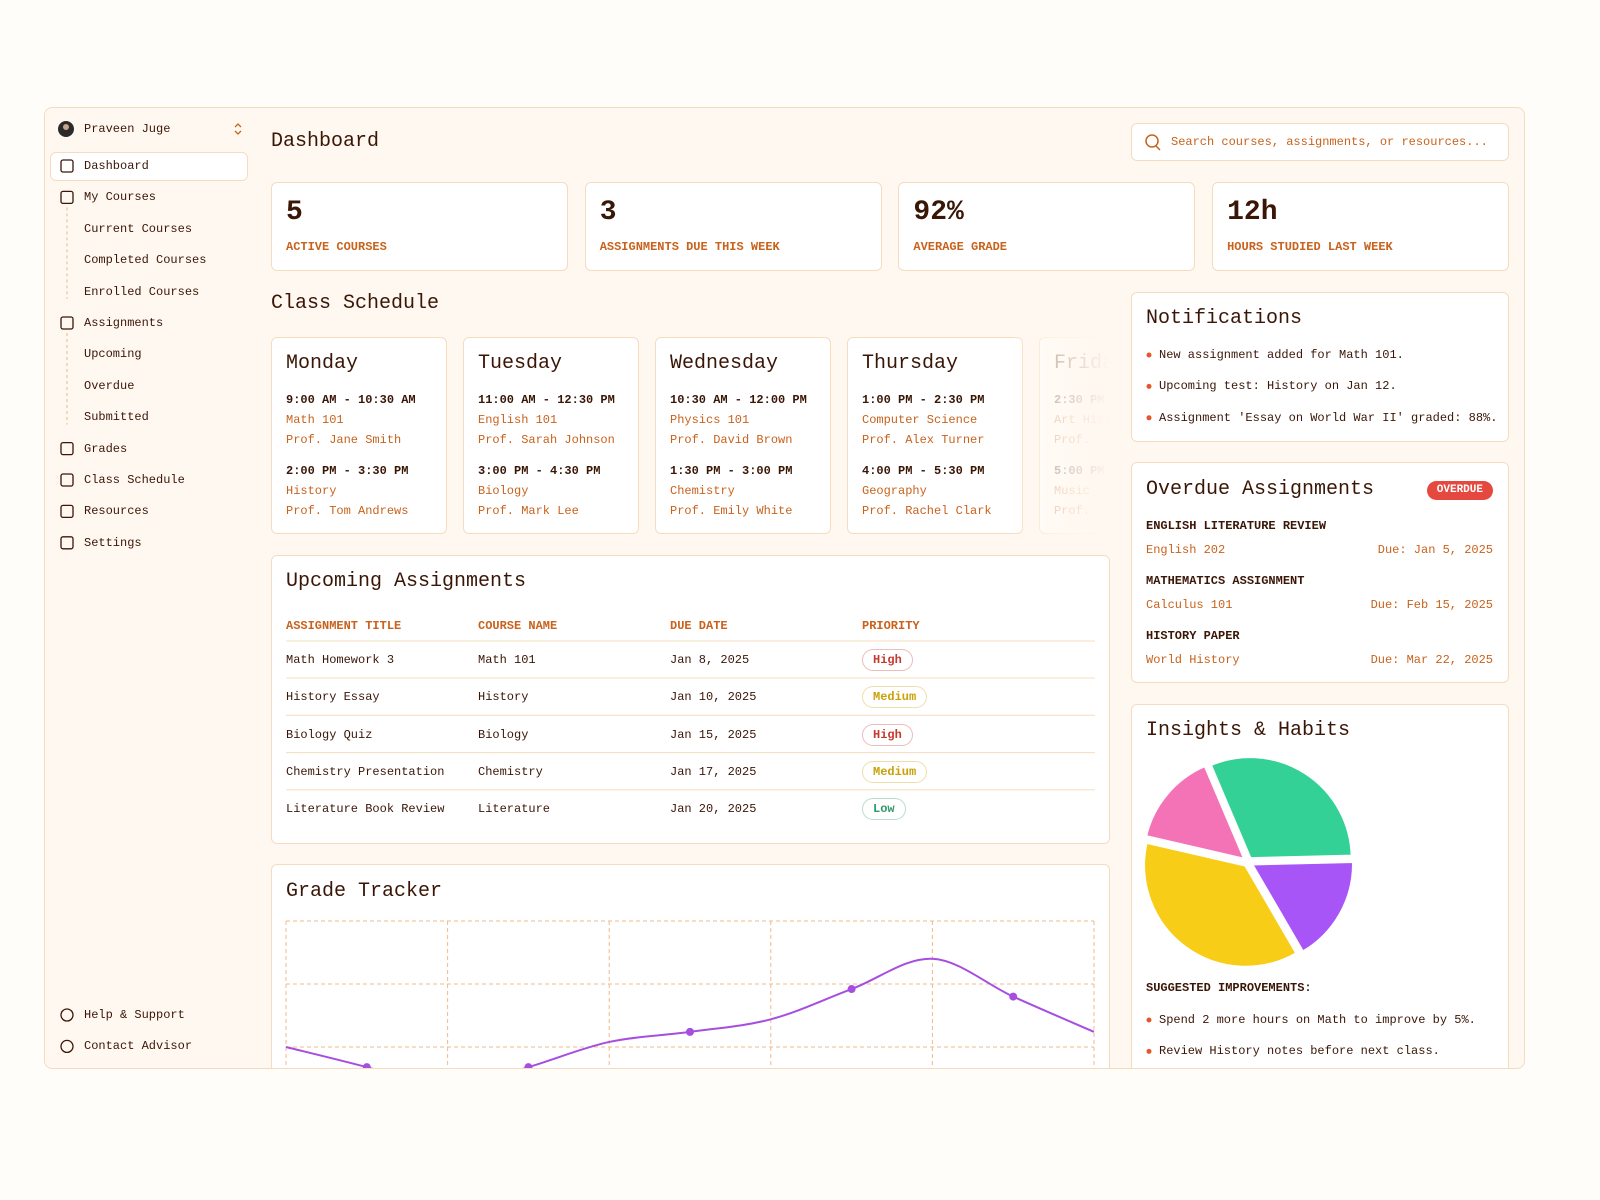 Image resolution: width=1600 pixels, height=1200 pixels. Describe the element at coordinates (503, 734) in the screenshot. I see `cell-course: Biology` at that location.